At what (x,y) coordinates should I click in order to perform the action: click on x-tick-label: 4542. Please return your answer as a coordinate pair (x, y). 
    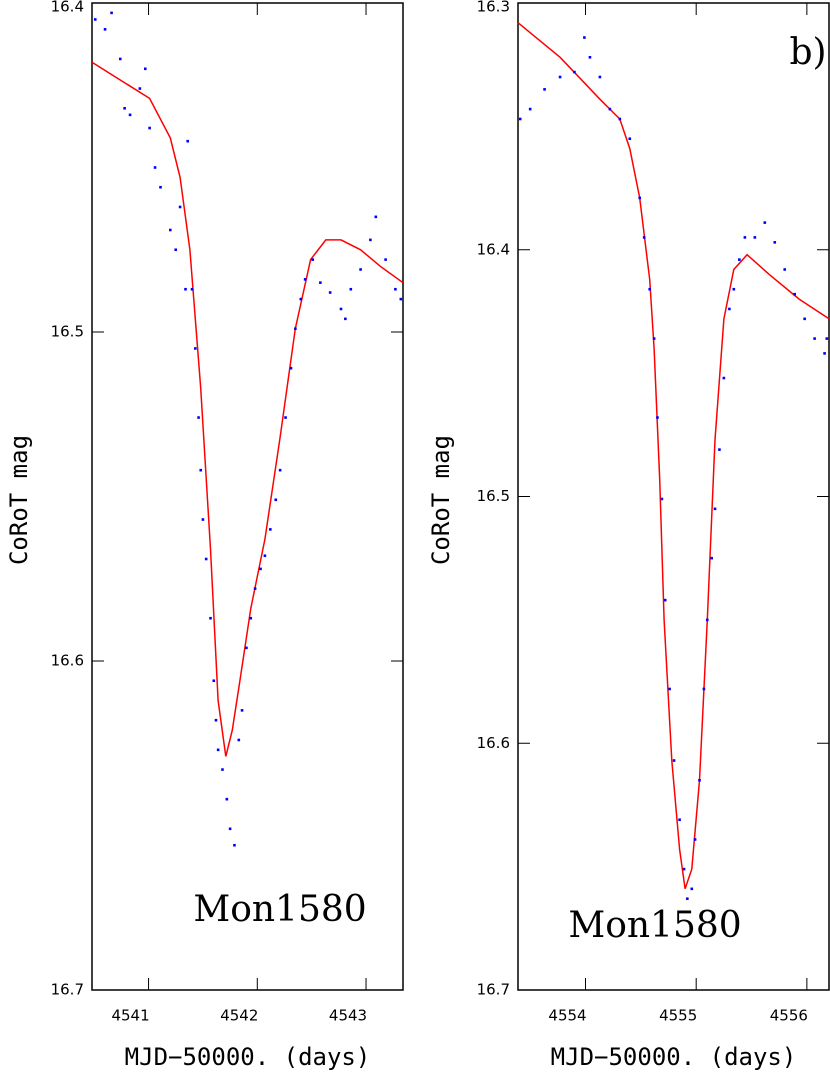
    Looking at the image, I should click on (239, 1016).